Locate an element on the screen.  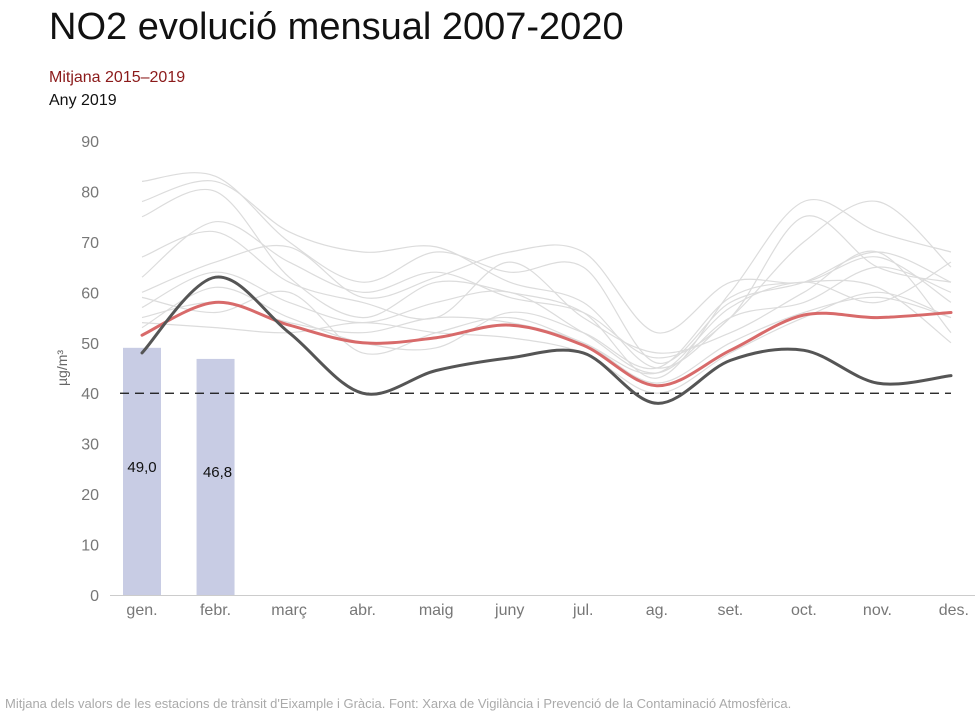
x-tick-label: ag. is located at coordinates (657, 610).